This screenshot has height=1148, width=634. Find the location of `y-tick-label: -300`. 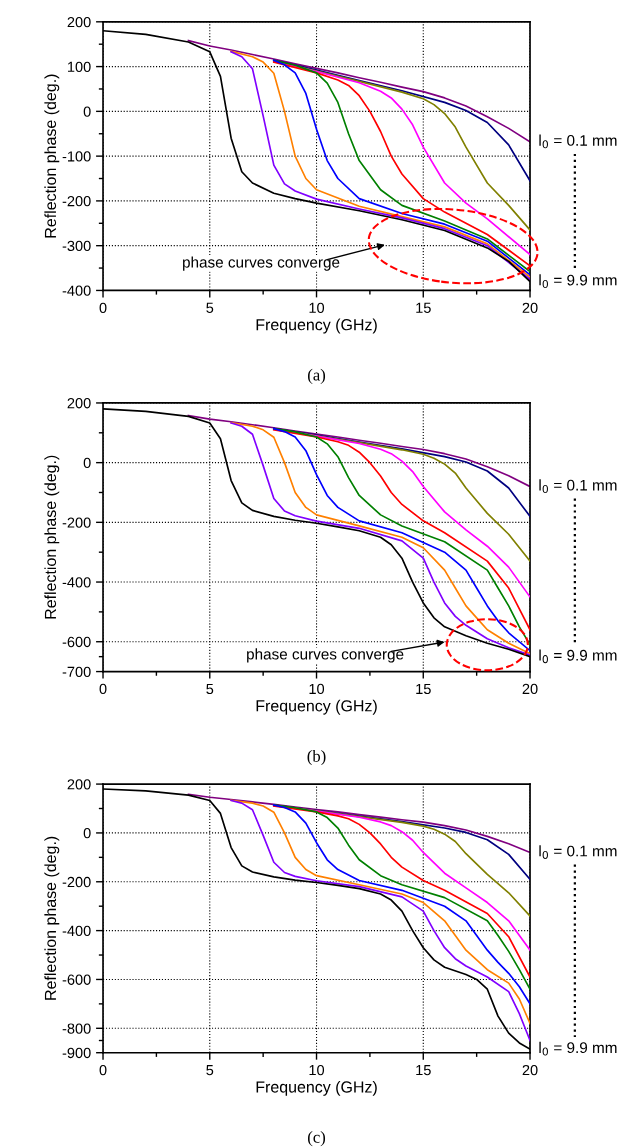

y-tick-label: -300 is located at coordinates (76, 246).